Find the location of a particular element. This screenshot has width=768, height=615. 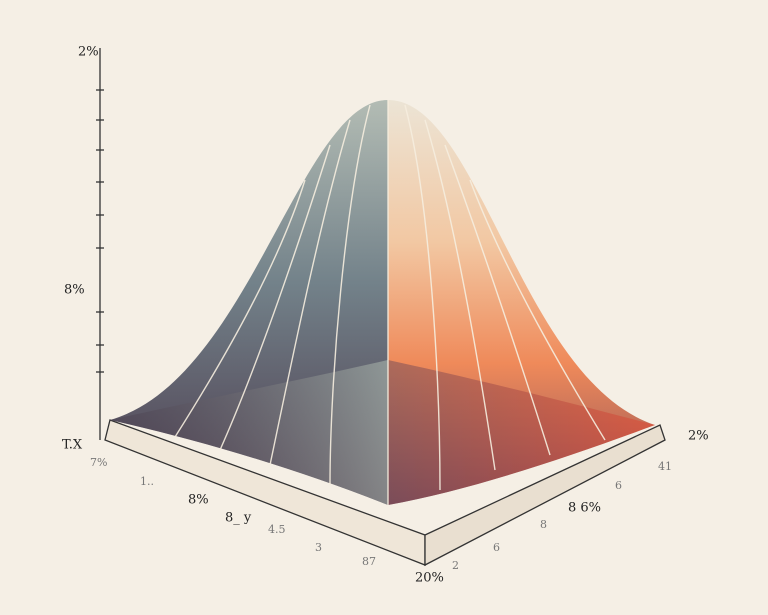

label: T.X is located at coordinates (72, 445).